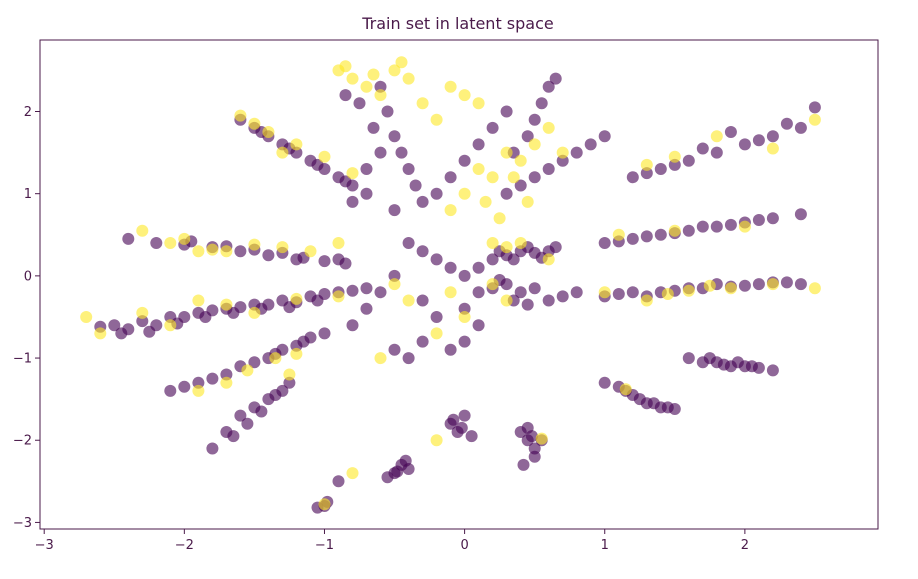 The width and height of the screenshot is (918, 579). What do you see at coordinates (464, 545) in the screenshot?
I see `x-tick-label: 0` at bounding box center [464, 545].